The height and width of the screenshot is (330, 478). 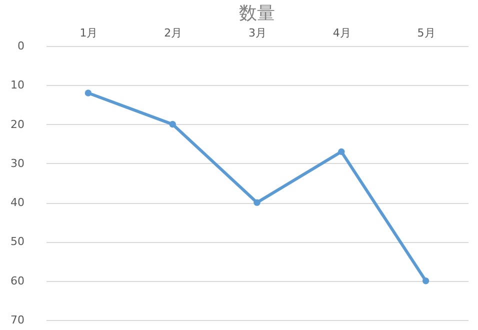 I want to click on x-tick-label: 4月, so click(x=341, y=33).